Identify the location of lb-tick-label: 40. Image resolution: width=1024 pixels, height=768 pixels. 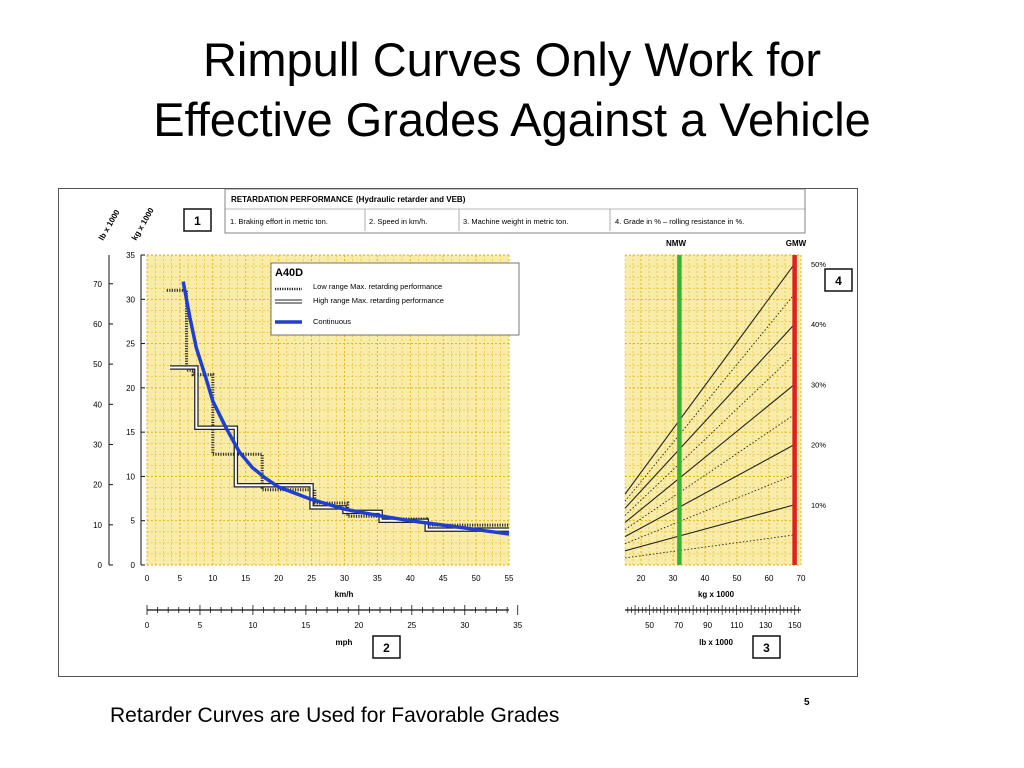
(97, 404).